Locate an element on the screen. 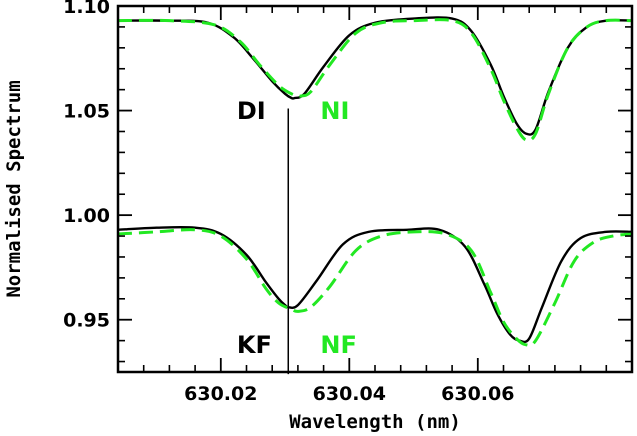  x-tick-label: 630.06 is located at coordinates (477, 394).